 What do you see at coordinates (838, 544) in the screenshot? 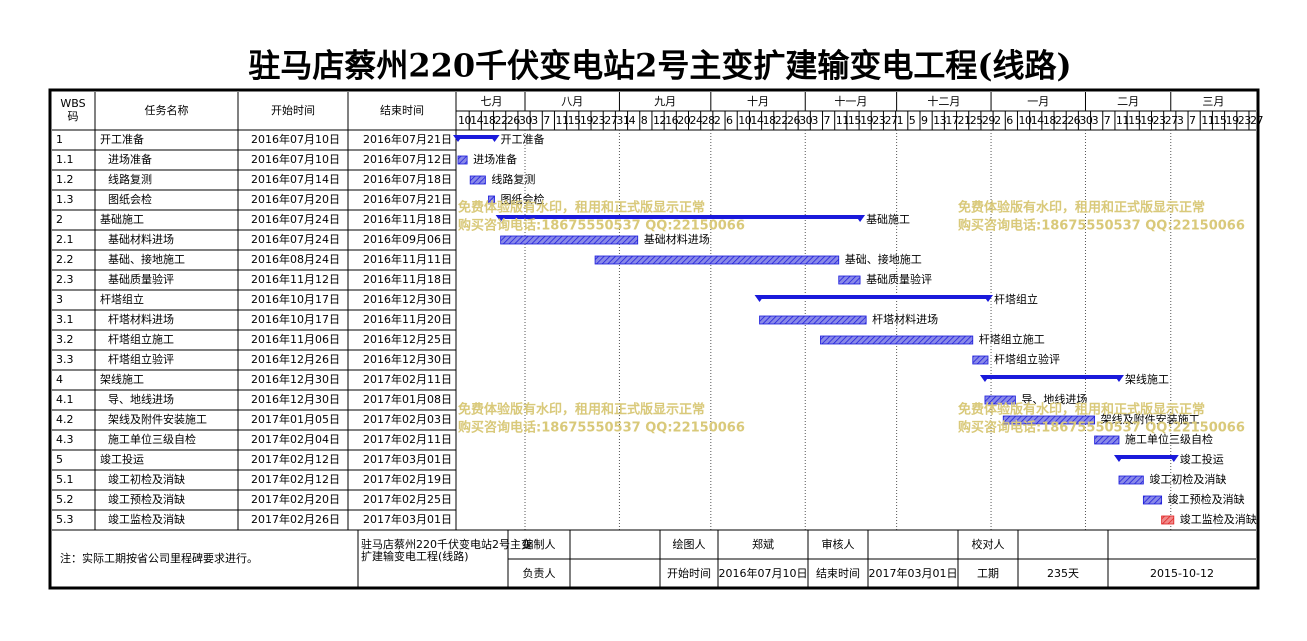
I see `footer-reviewer-label: 审核人` at bounding box center [838, 544].